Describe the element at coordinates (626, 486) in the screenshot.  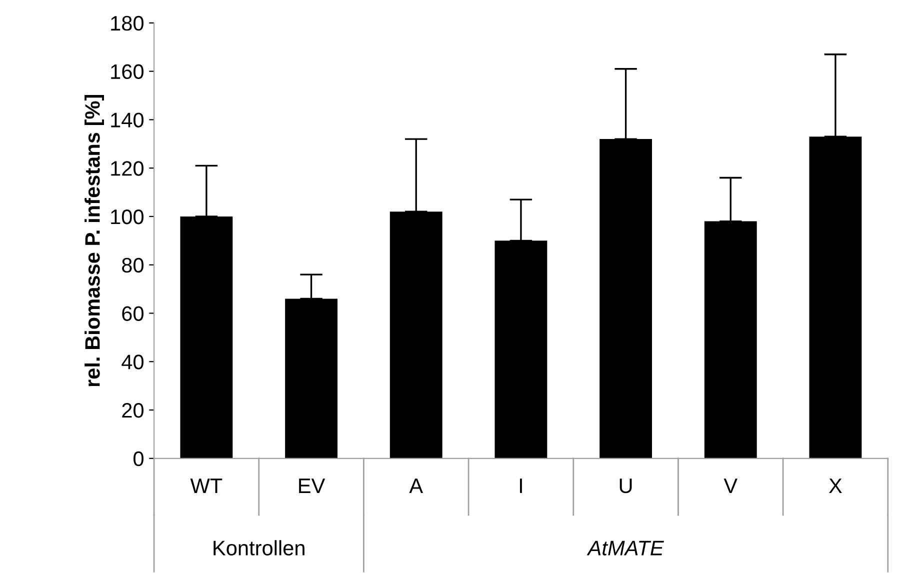
I see `x-tick-label: U` at that location.